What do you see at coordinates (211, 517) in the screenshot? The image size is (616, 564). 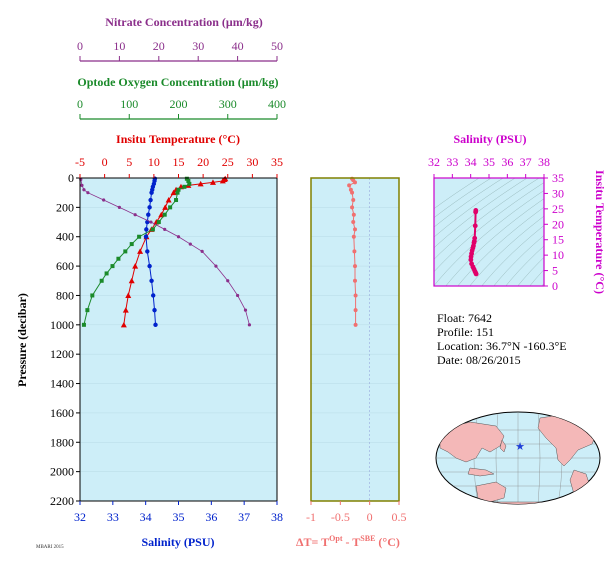 I see `salinity-tick-label: 36` at bounding box center [211, 517].